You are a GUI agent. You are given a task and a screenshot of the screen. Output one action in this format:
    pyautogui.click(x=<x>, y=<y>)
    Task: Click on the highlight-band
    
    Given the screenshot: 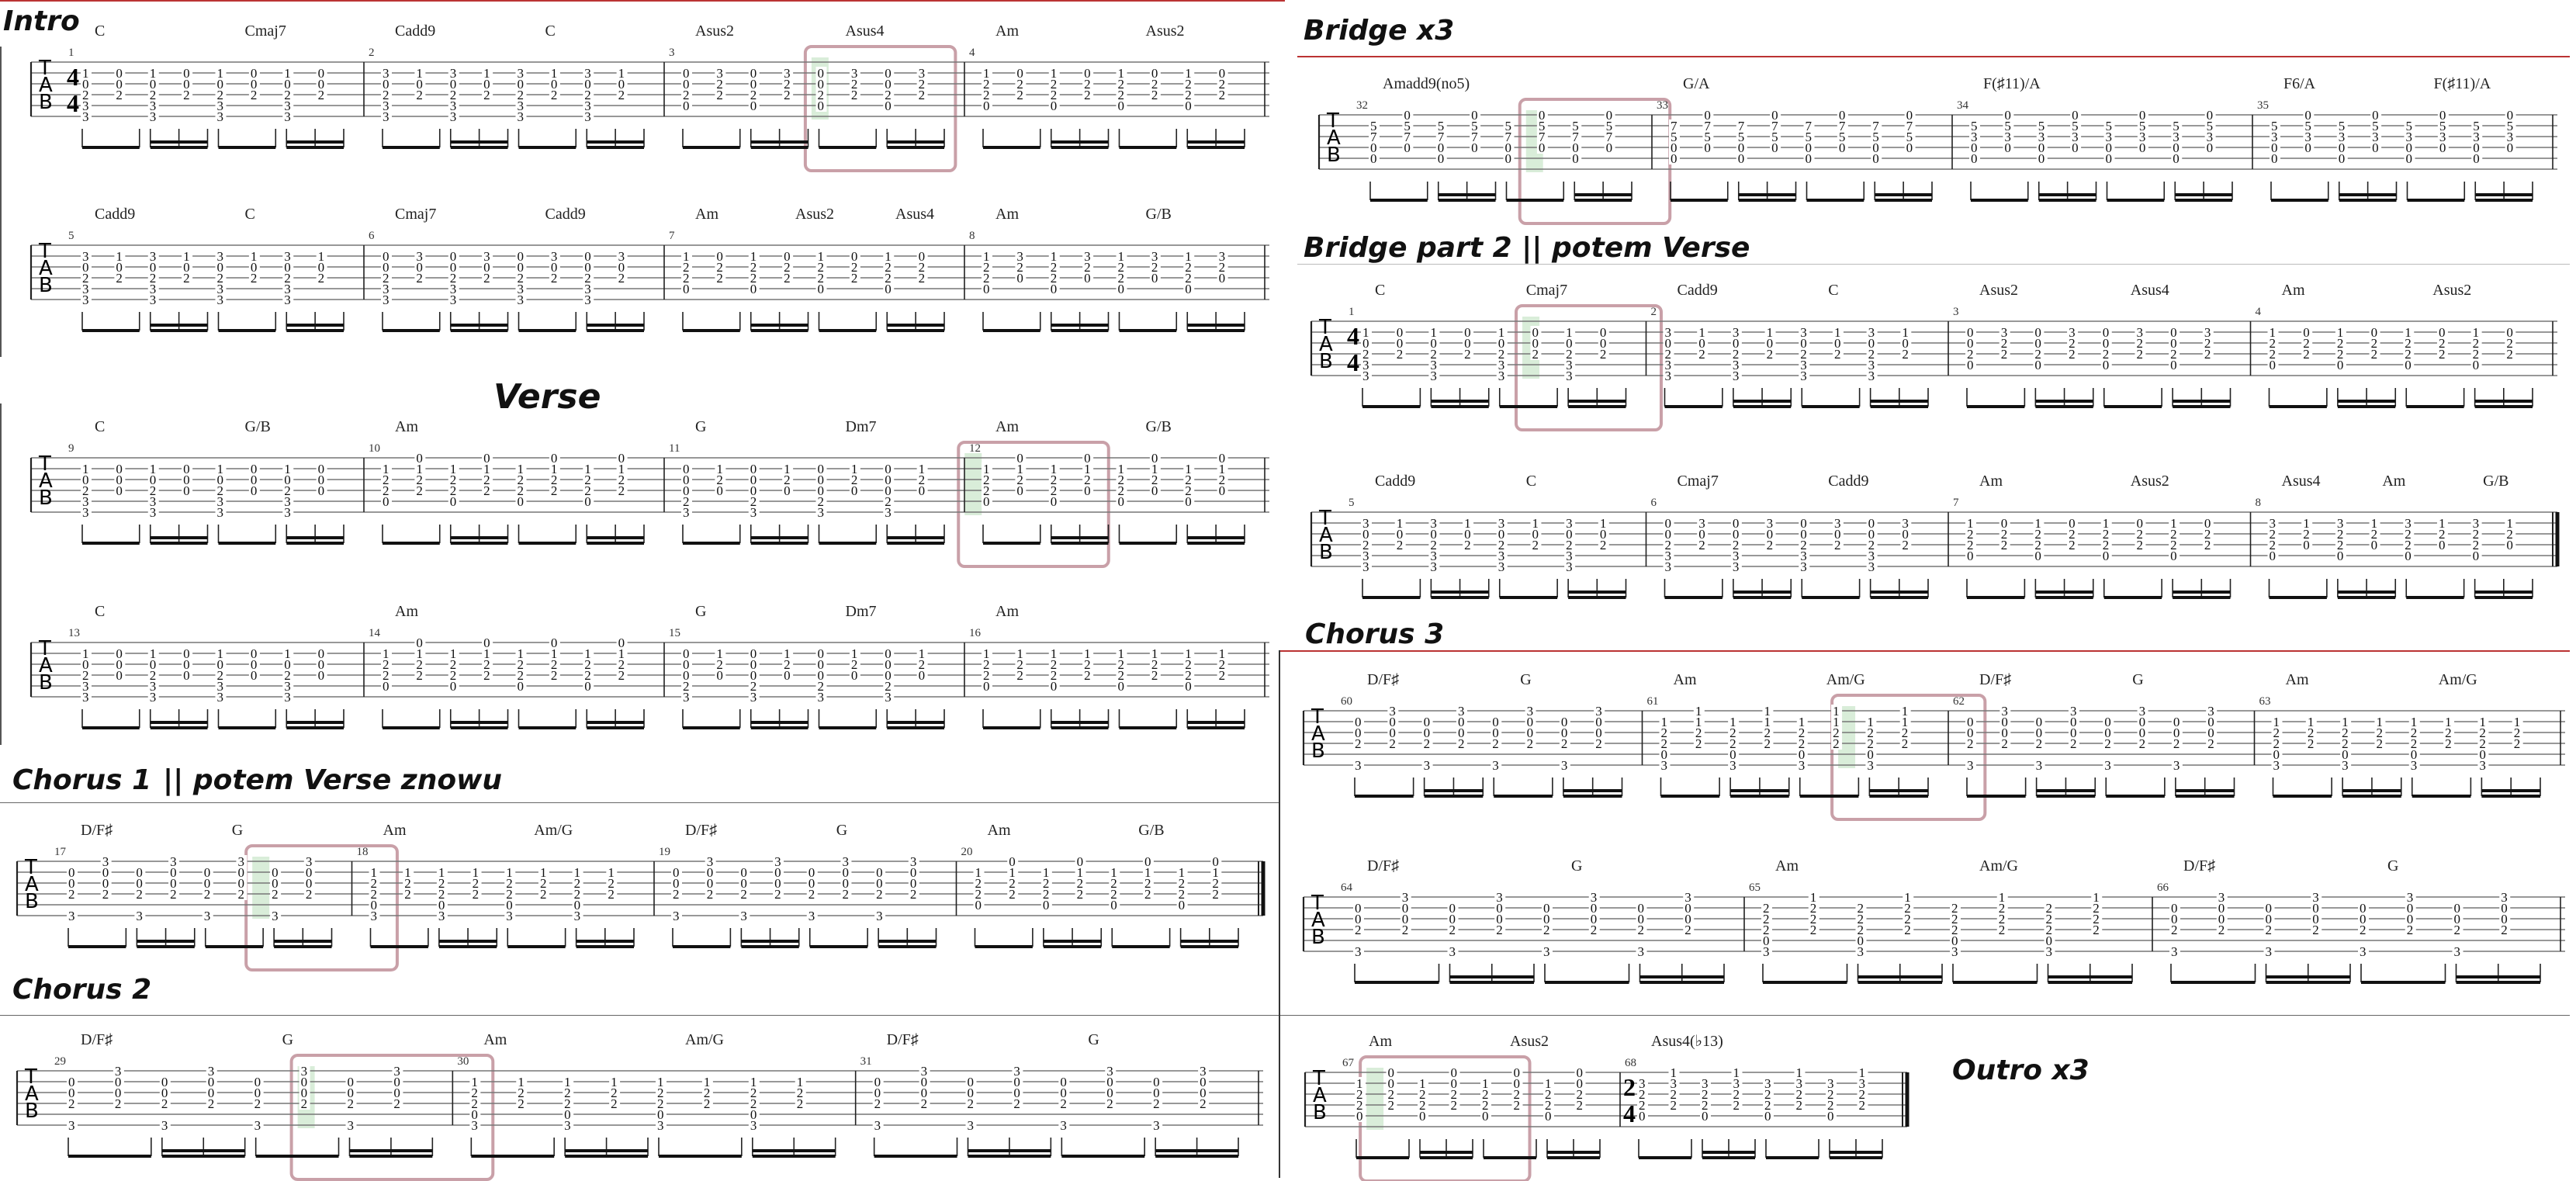 What is the action you would take?
    pyautogui.click(x=973, y=484)
    